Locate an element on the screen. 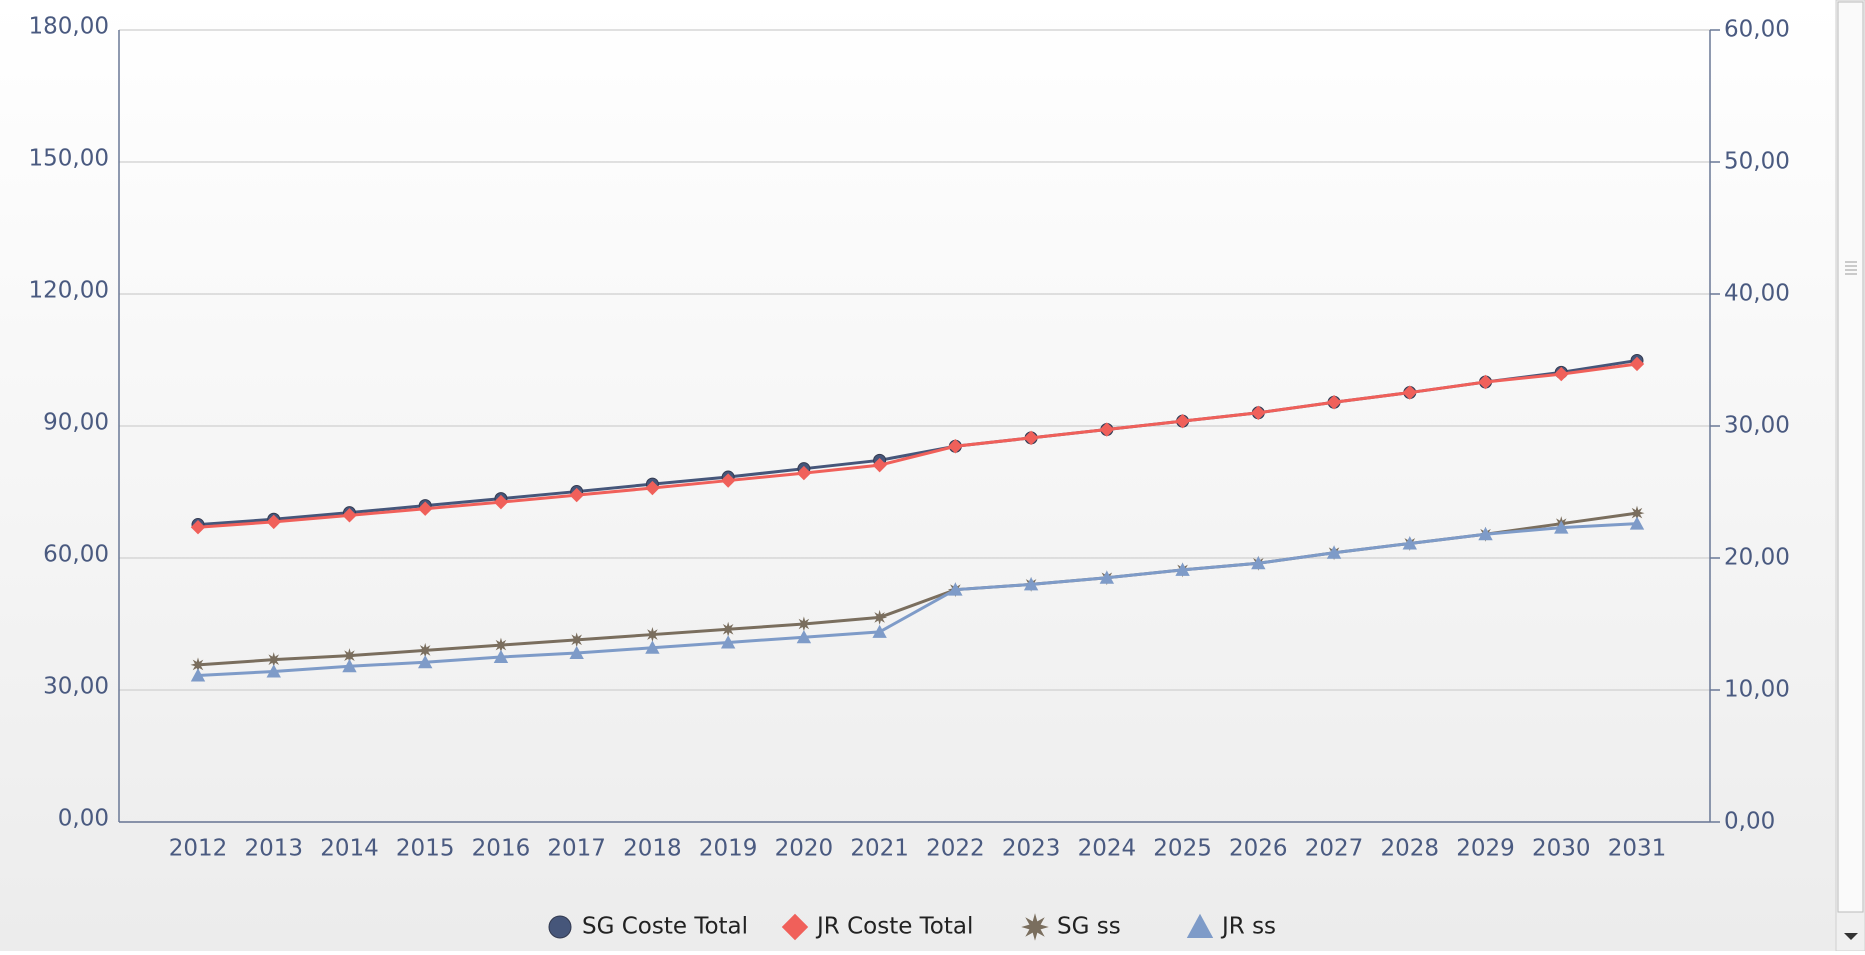 This screenshot has width=1865, height=955. legend-item: JR ss is located at coordinates (1231, 926).